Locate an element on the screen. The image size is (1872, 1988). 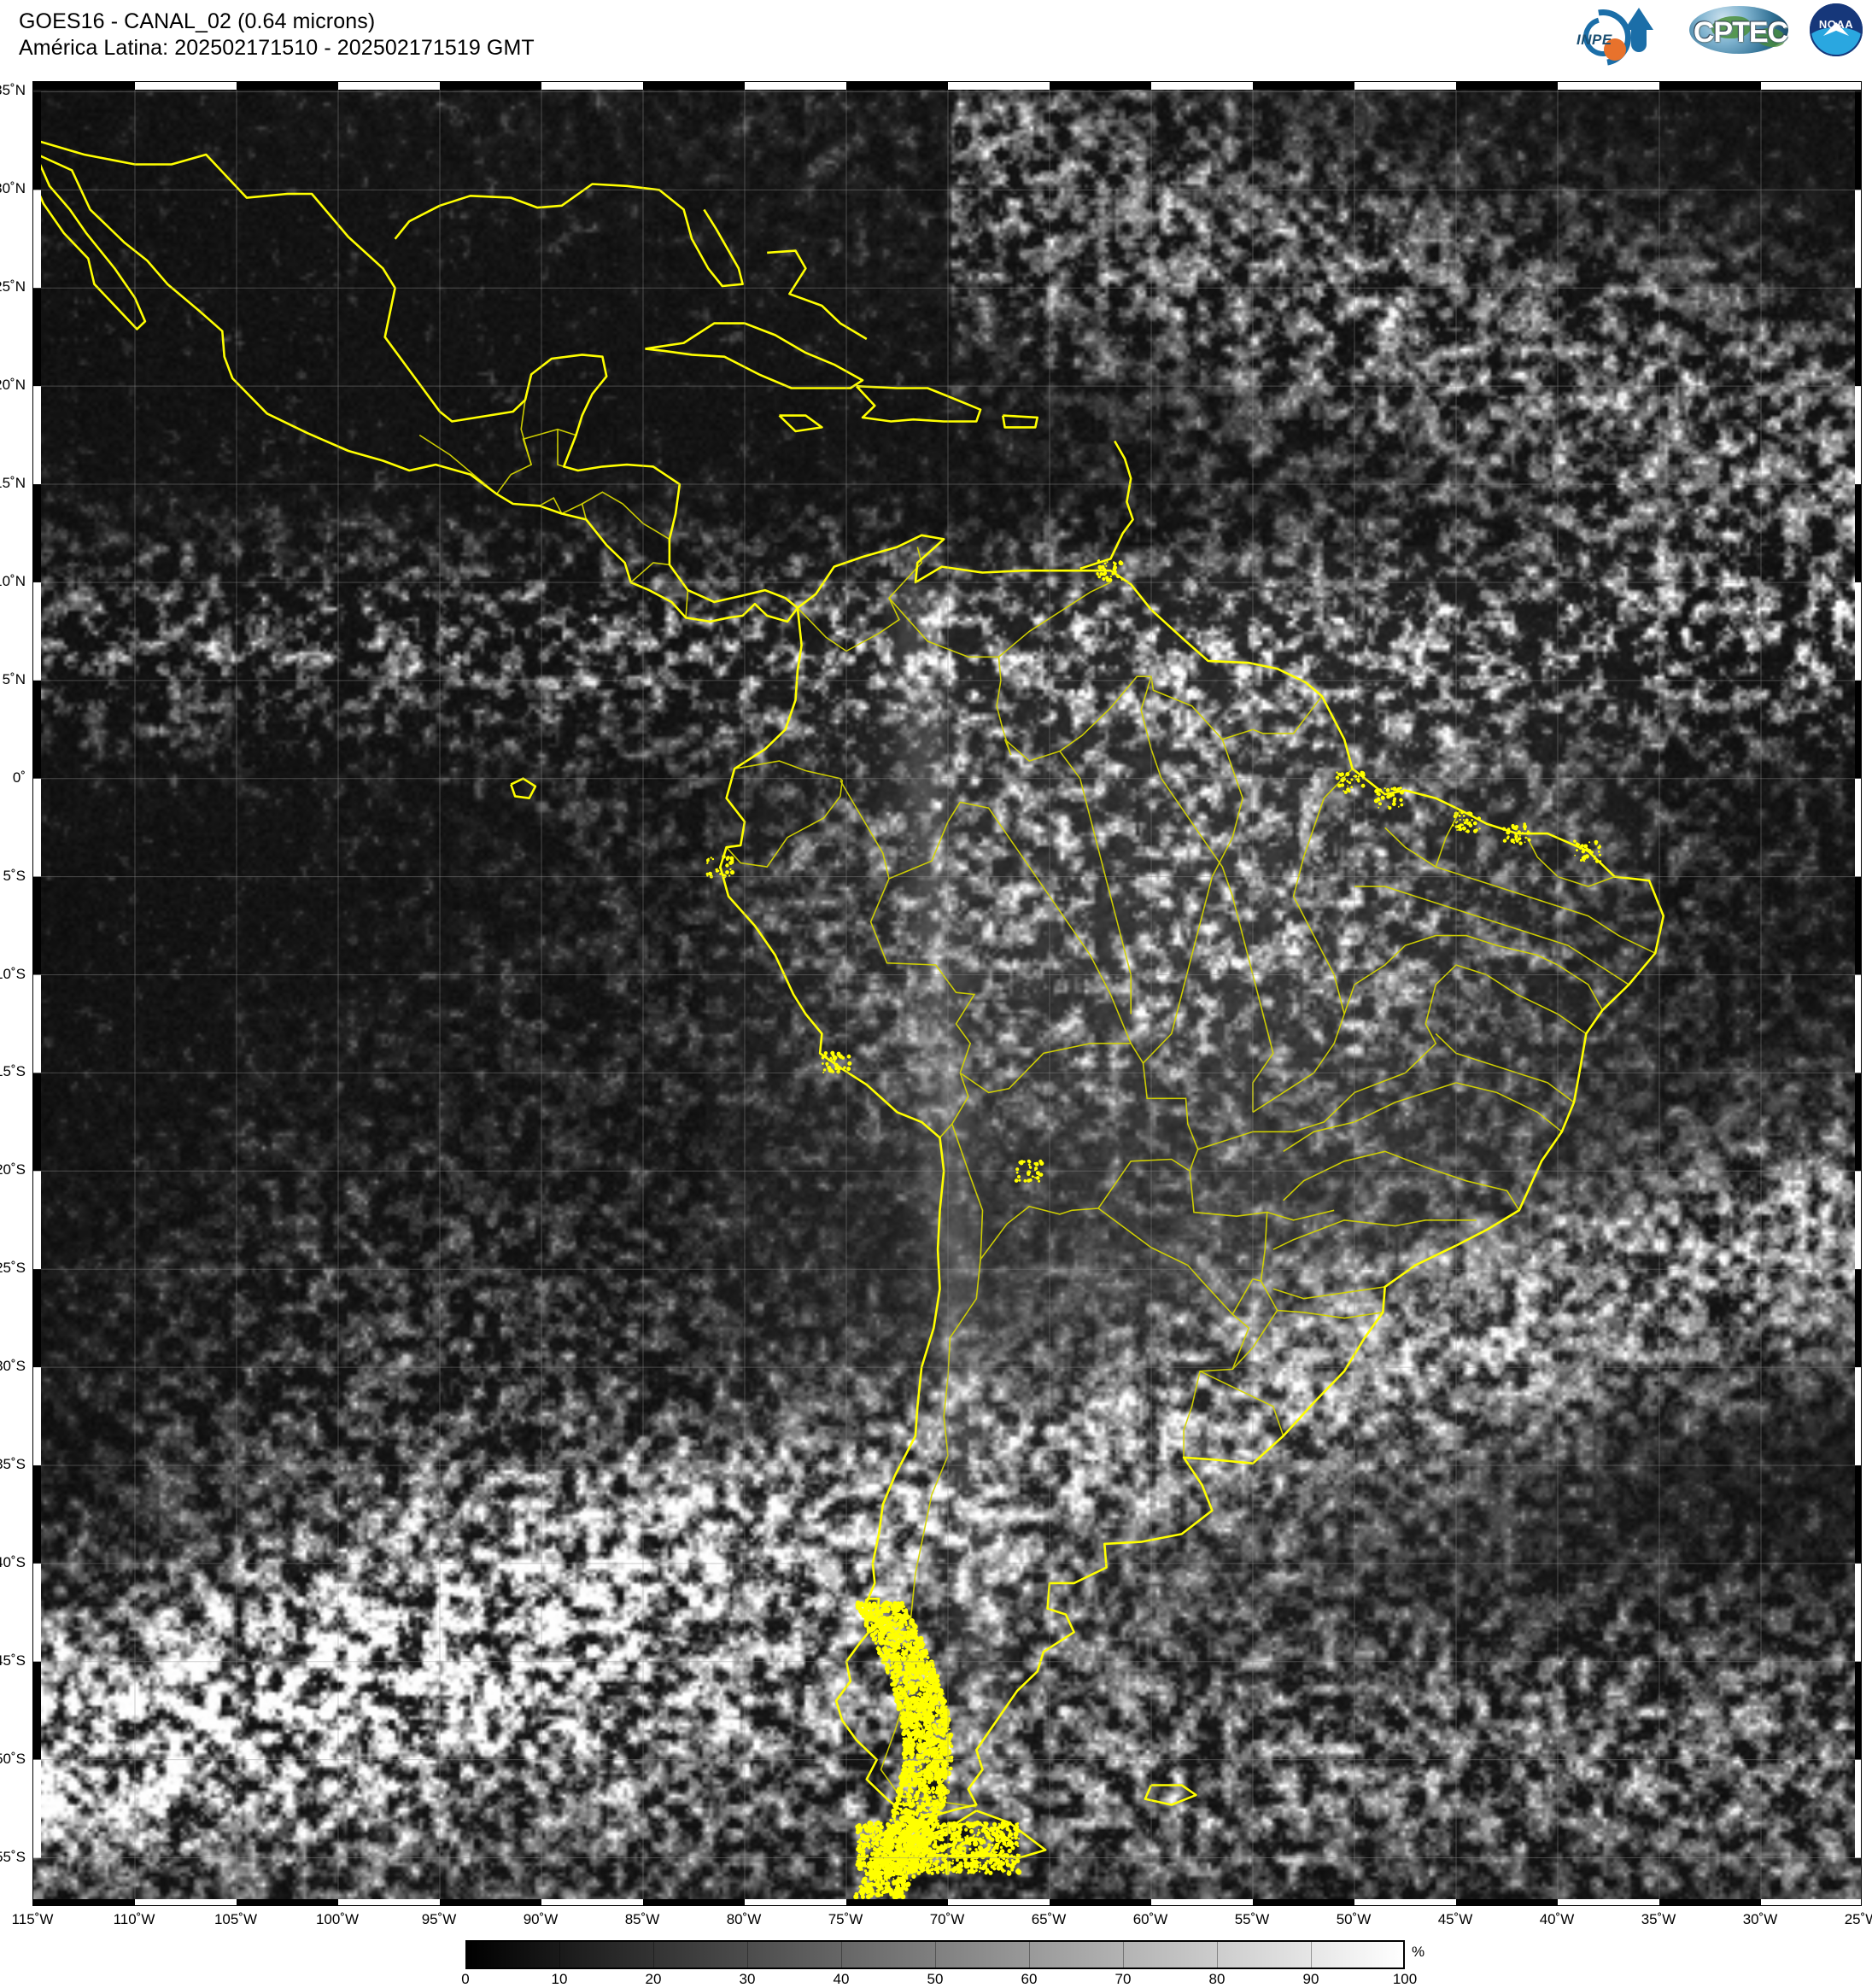
lon-tick-label: 110˚W is located at coordinates (134, 1919).